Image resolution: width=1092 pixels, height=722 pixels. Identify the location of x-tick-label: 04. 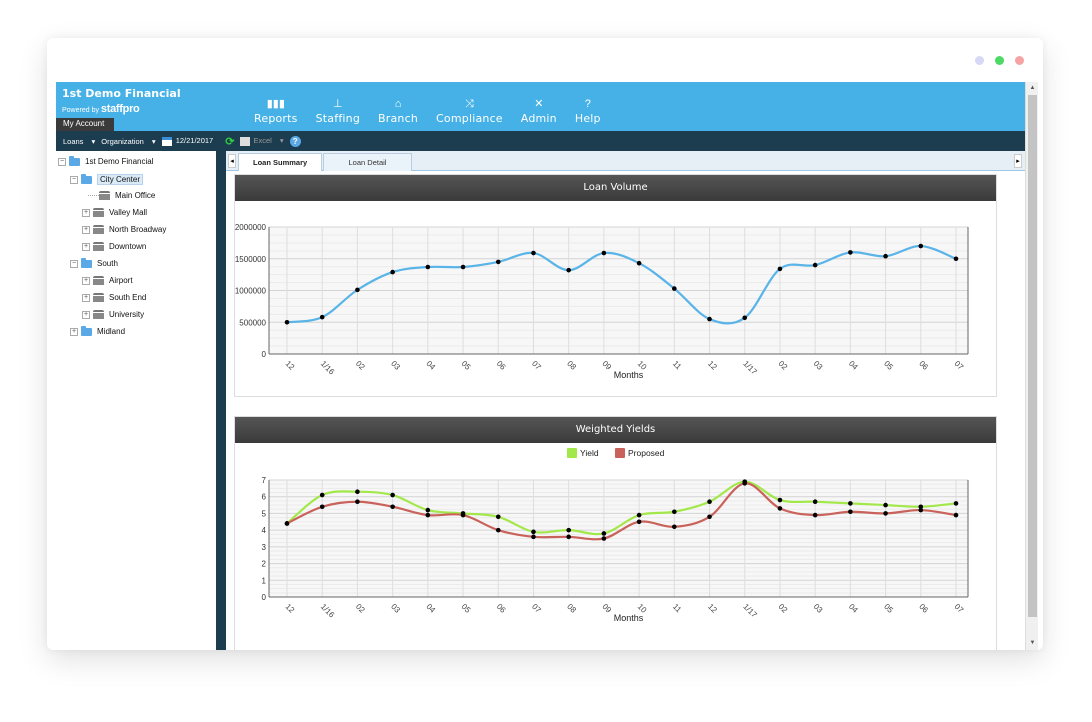
(853, 365).